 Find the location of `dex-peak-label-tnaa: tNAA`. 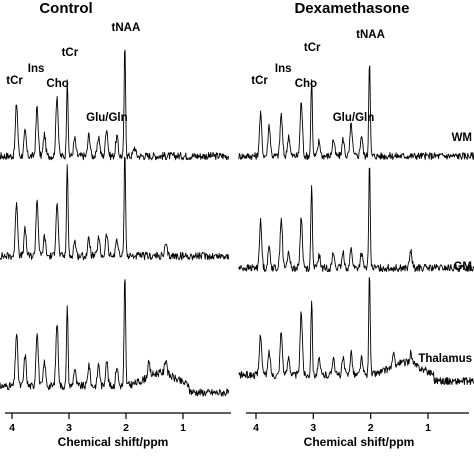

dex-peak-label-tnaa: tNAA is located at coordinates (370, 35).